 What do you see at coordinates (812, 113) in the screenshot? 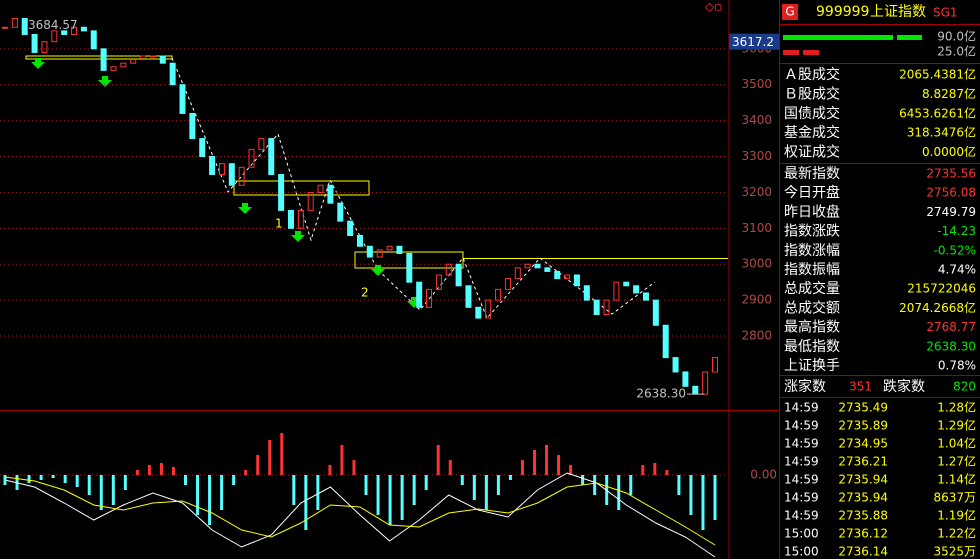
I see `row-label: 国债成交` at bounding box center [812, 113].